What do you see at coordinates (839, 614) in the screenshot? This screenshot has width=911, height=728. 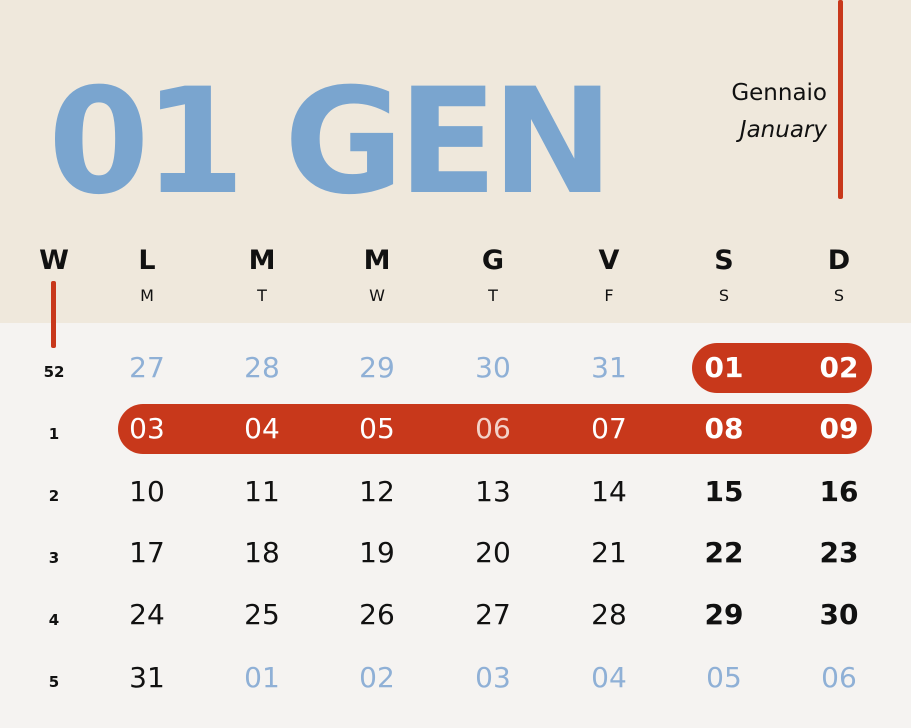 I see `calendar-day-weekend: 30` at bounding box center [839, 614].